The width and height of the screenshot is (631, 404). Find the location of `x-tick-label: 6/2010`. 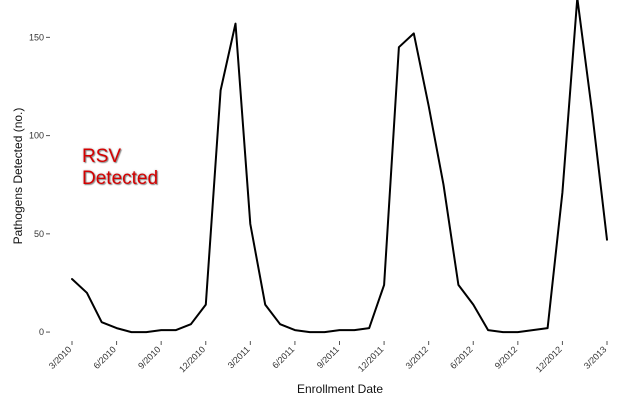

x-tick-label: 6/2010 is located at coordinates (104, 357).